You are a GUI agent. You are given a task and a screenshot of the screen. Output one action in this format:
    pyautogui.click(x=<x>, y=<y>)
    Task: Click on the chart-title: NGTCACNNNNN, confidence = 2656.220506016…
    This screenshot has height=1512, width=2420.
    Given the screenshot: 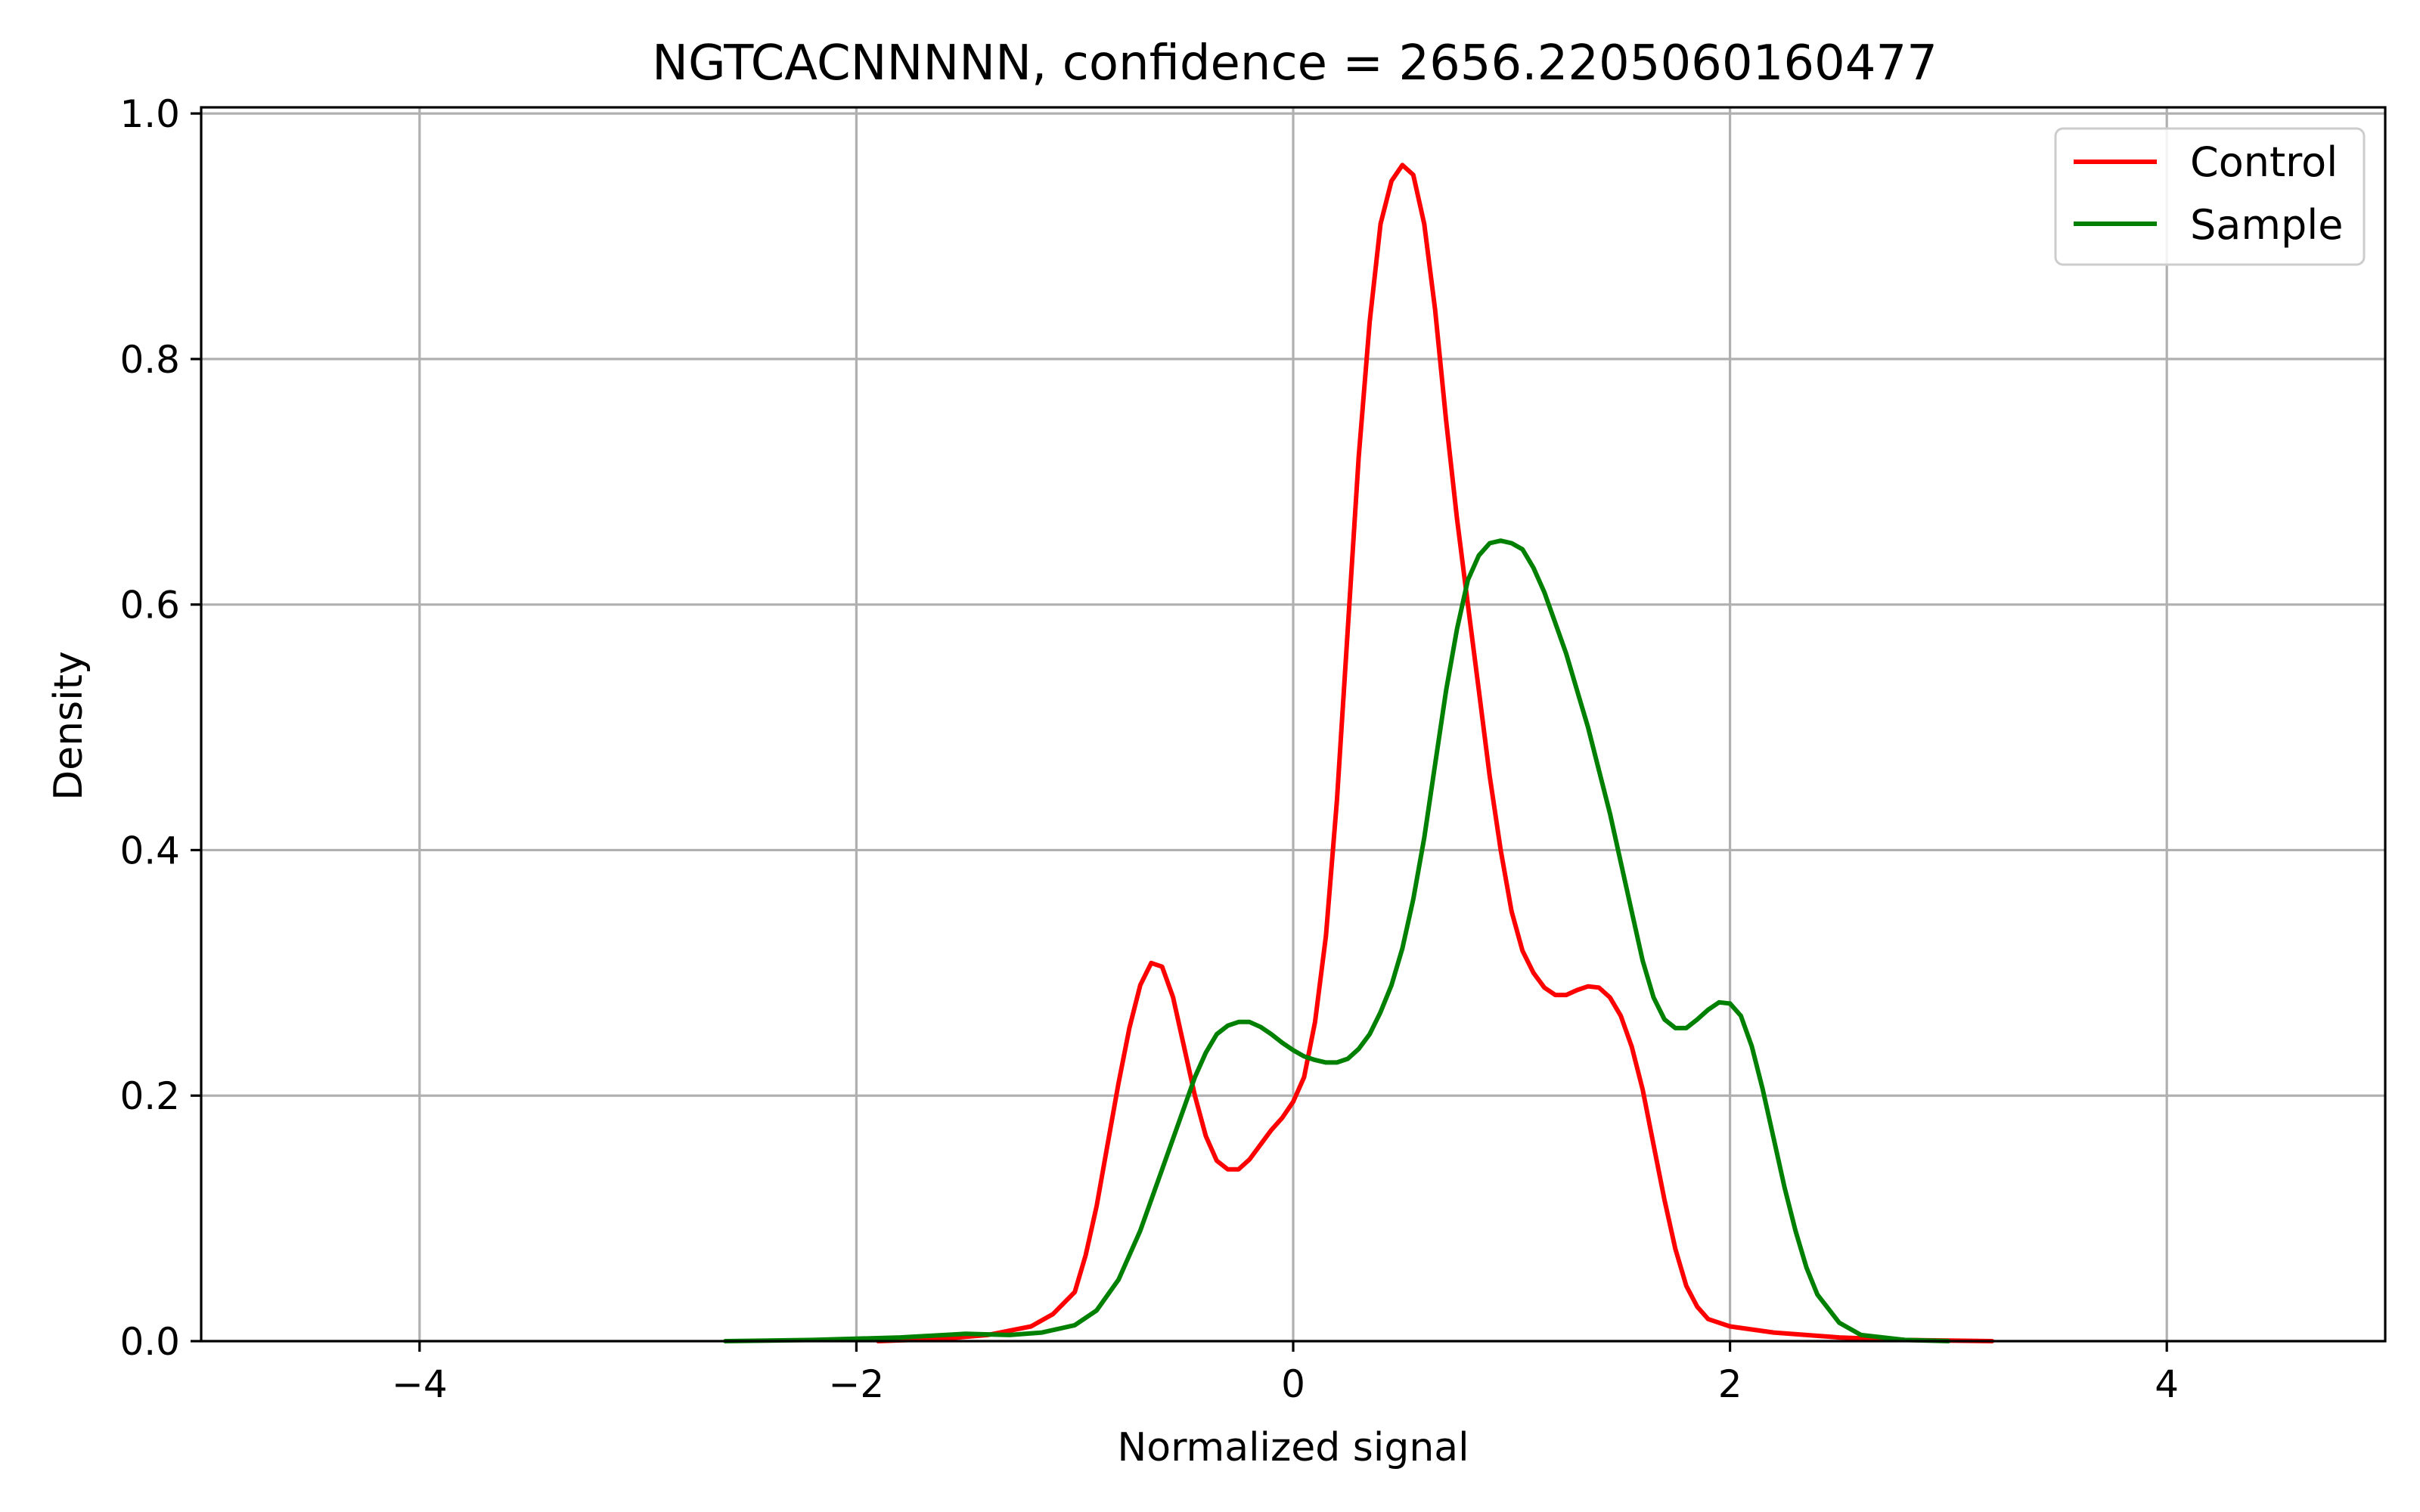 What is the action you would take?
    pyautogui.click(x=1295, y=64)
    